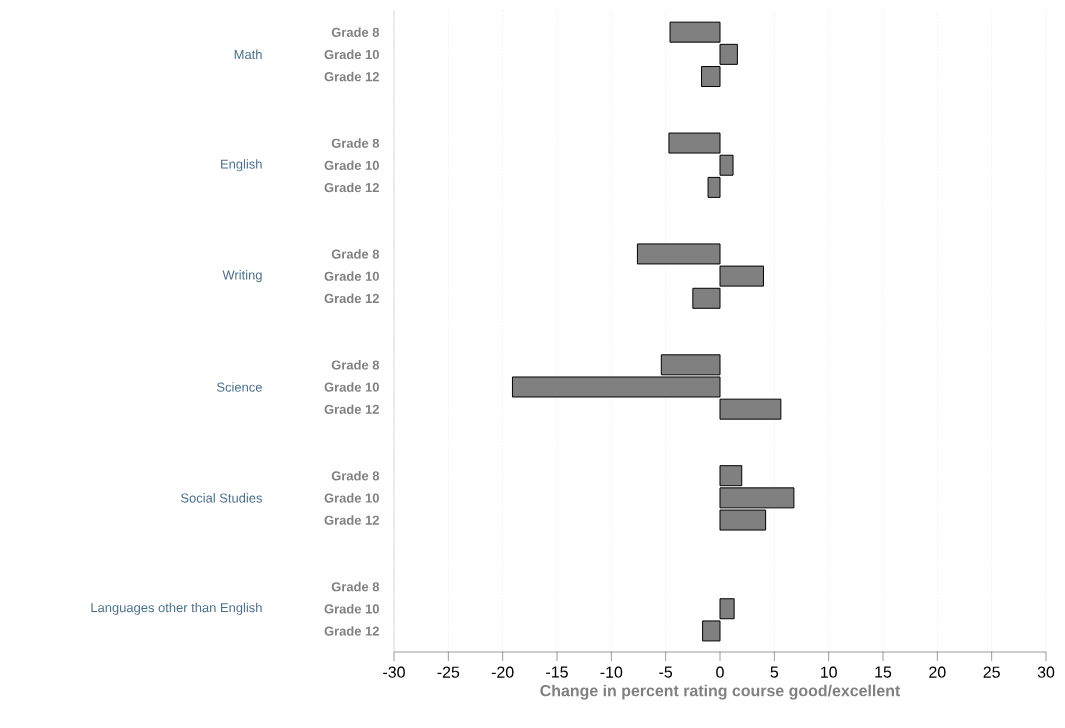 The height and width of the screenshot is (728, 1065). Describe the element at coordinates (221, 498) in the screenshot. I see `text: Social Studies` at that location.